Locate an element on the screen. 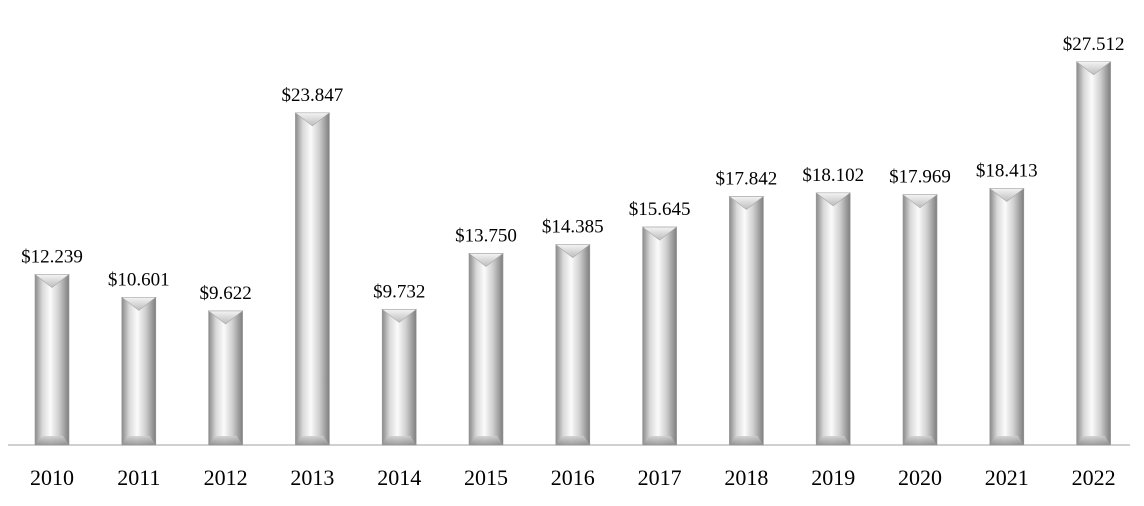  bar-value-label: $10.601 is located at coordinates (139, 279).